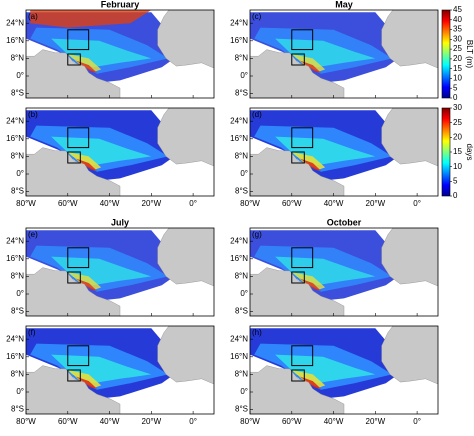  Describe the element at coordinates (455, 180) in the screenshot. I see `colorbar-tick-label: 5` at that location.